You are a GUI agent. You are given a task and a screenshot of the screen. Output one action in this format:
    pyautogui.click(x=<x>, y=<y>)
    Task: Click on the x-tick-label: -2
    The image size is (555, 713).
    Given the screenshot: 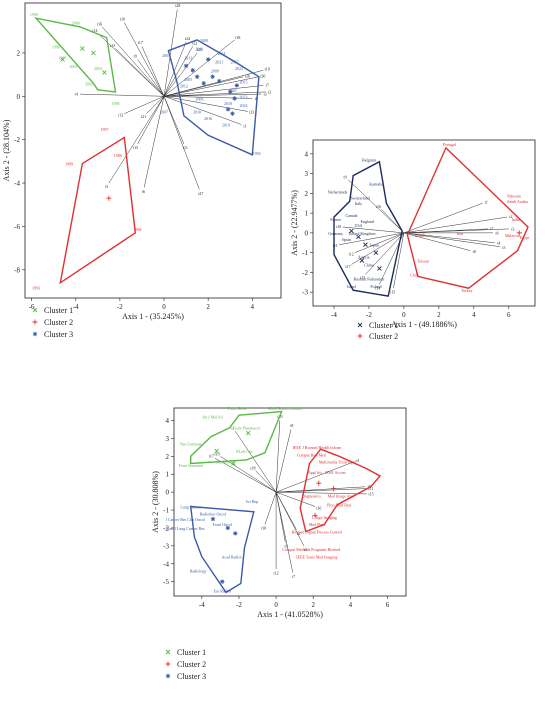 What is the action you would take?
    pyautogui.click(x=369, y=315)
    